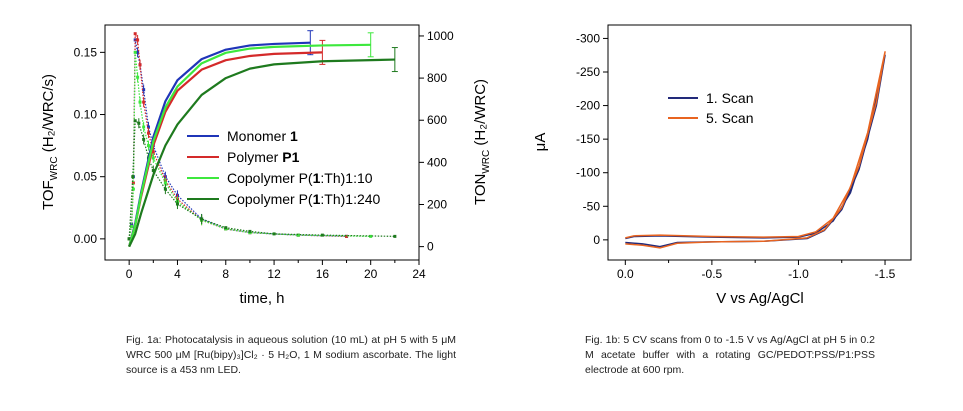 The width and height of the screenshot is (963, 411). Describe the element at coordinates (86, 115) in the screenshot. I see `chart-a-left-y-tick-label: 0.10` at that location.